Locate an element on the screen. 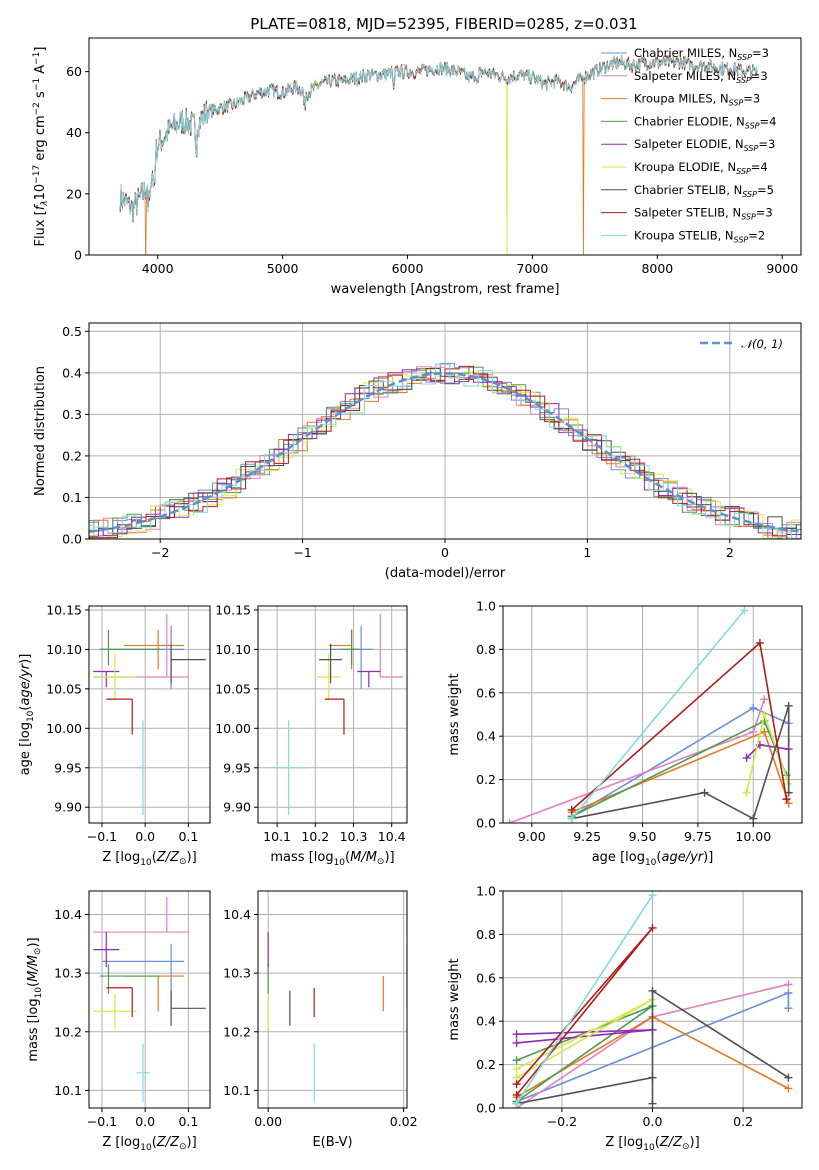 The image size is (819, 1170). y-tick-label: 1.0 is located at coordinates (486, 891).